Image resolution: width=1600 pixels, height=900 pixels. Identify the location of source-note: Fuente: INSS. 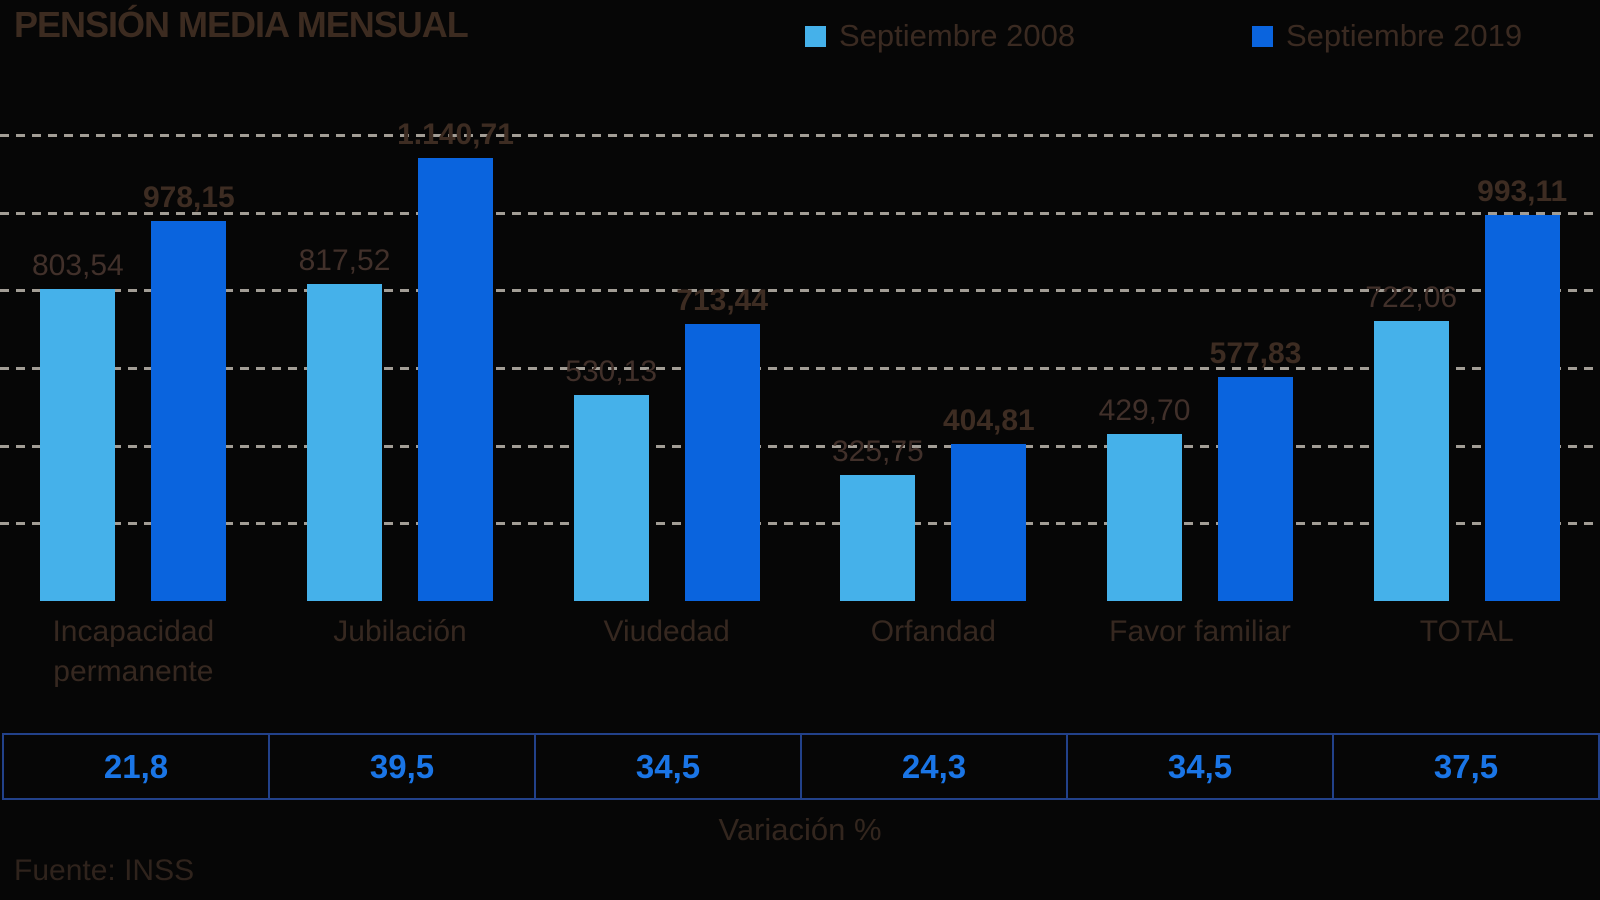
(104, 870).